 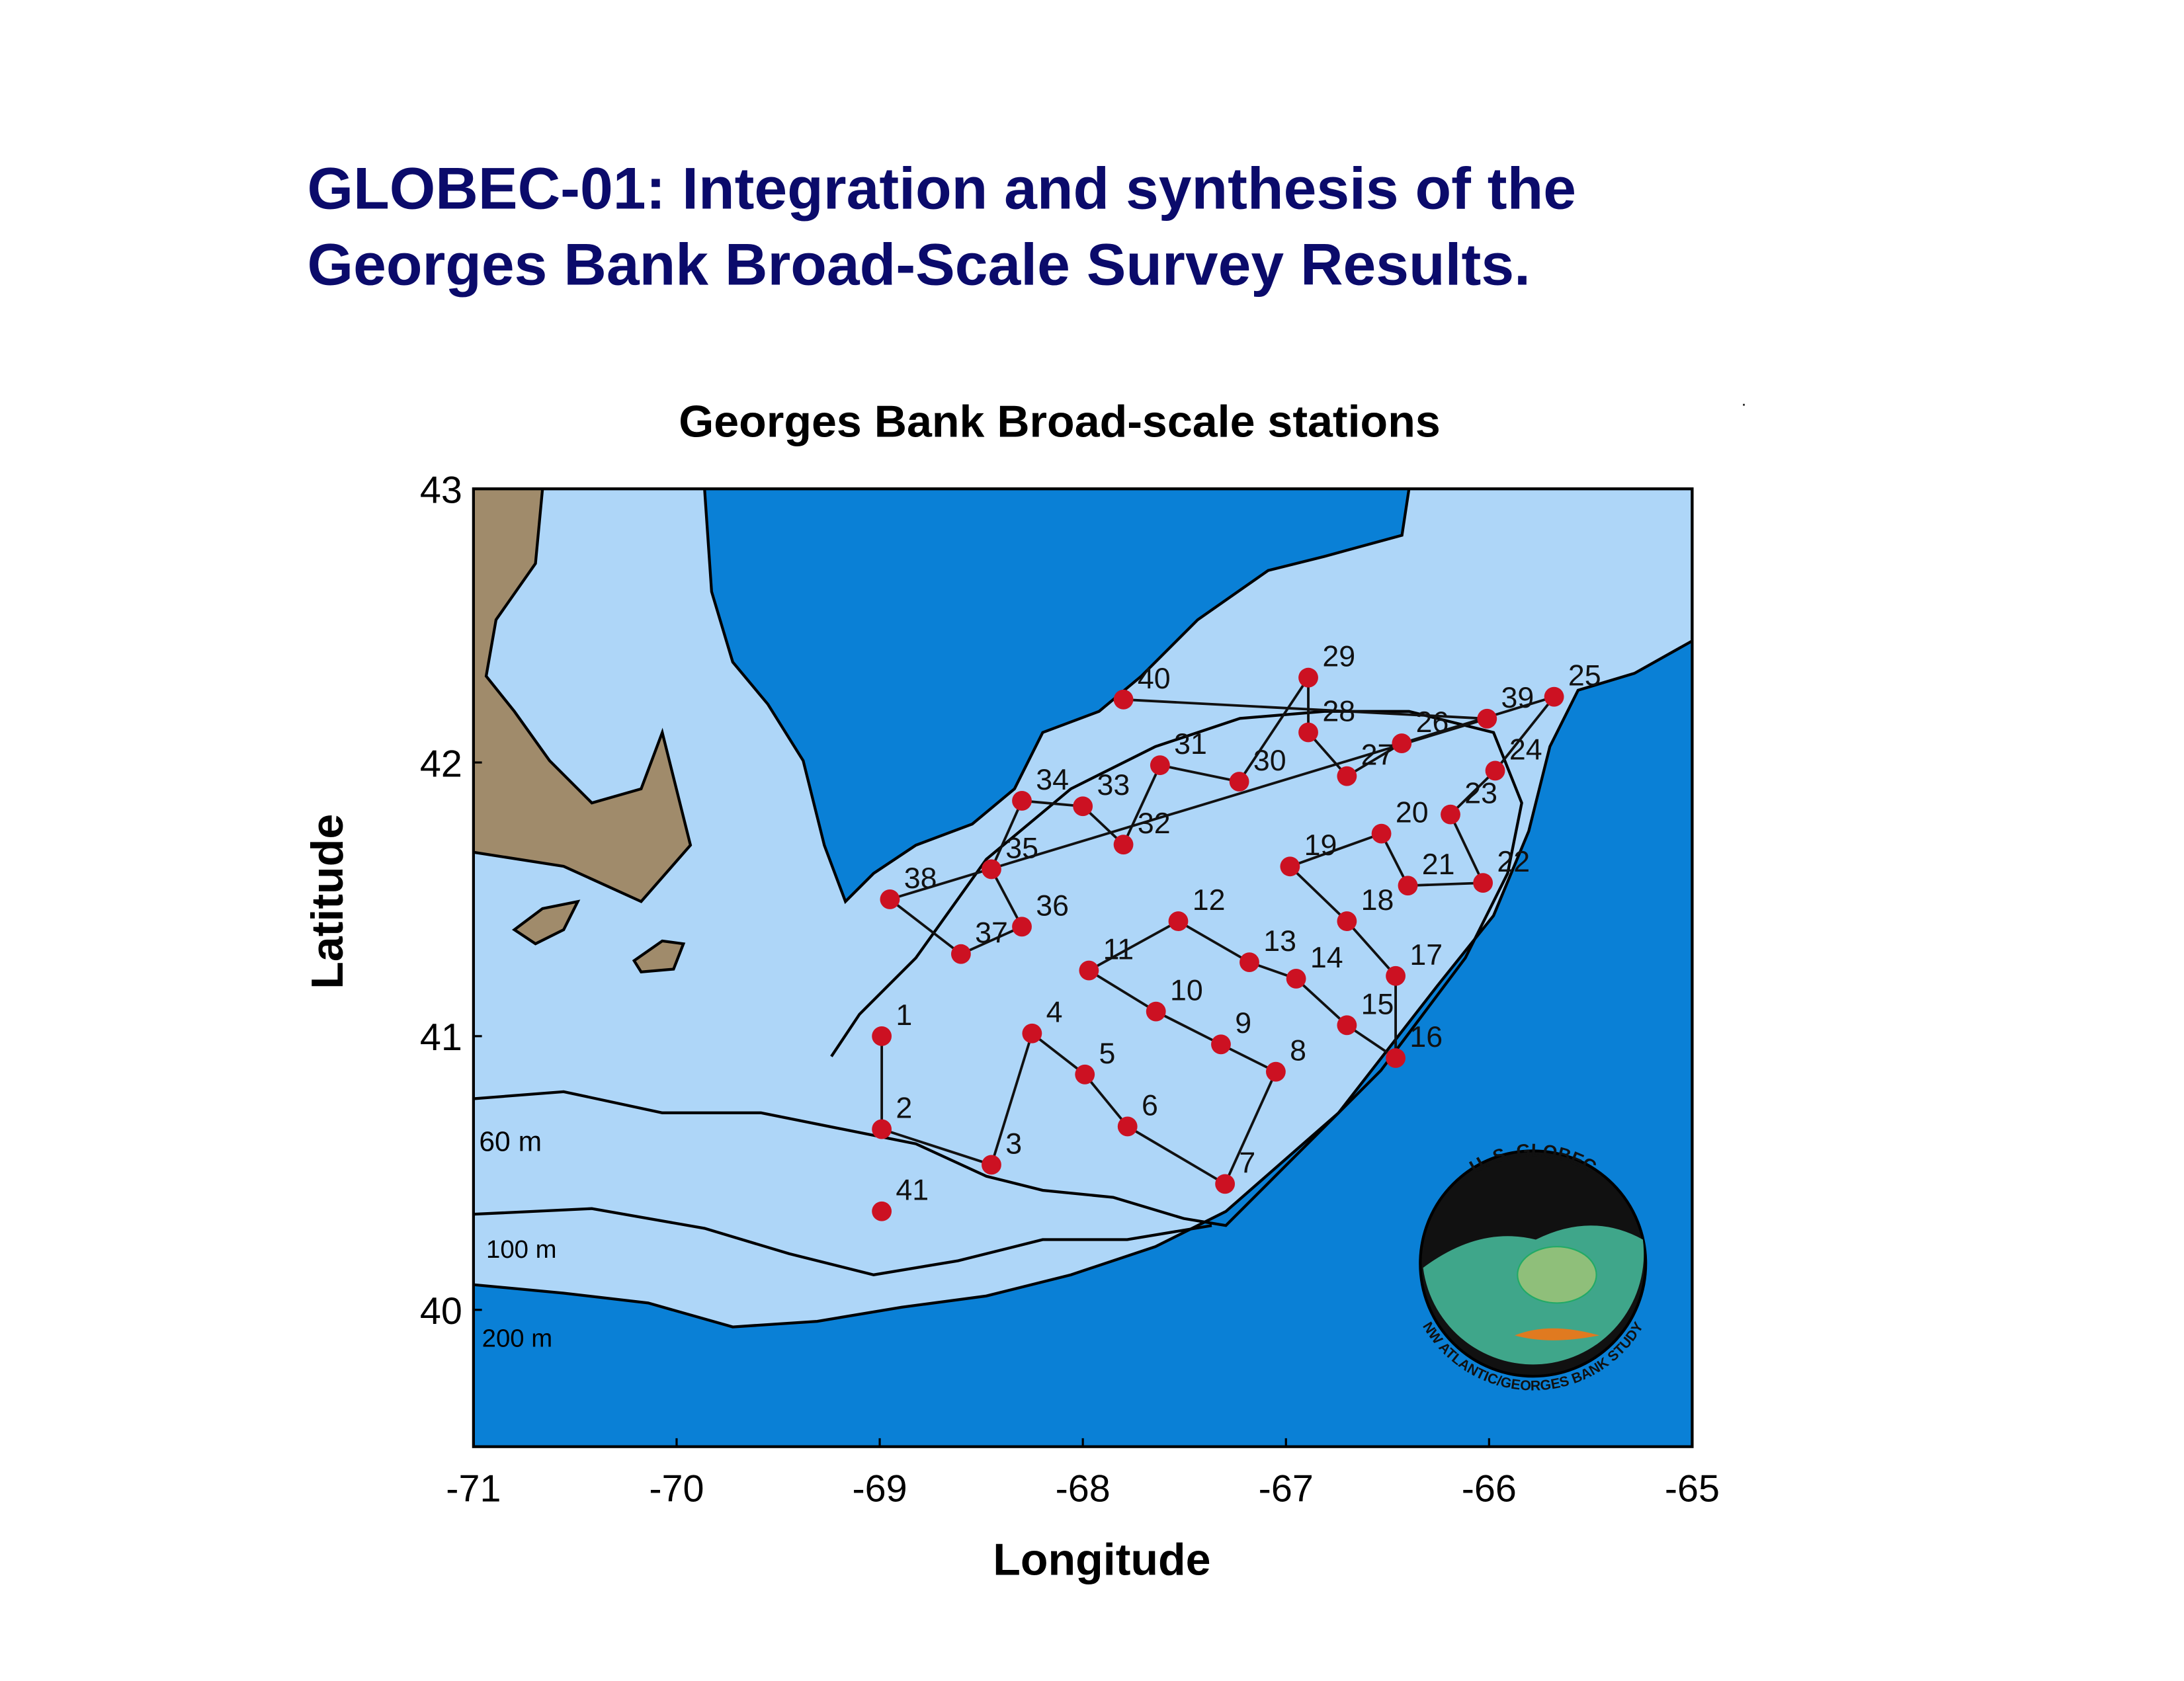 What do you see at coordinates (904, 1108) in the screenshot?
I see `station-label: 2` at bounding box center [904, 1108].